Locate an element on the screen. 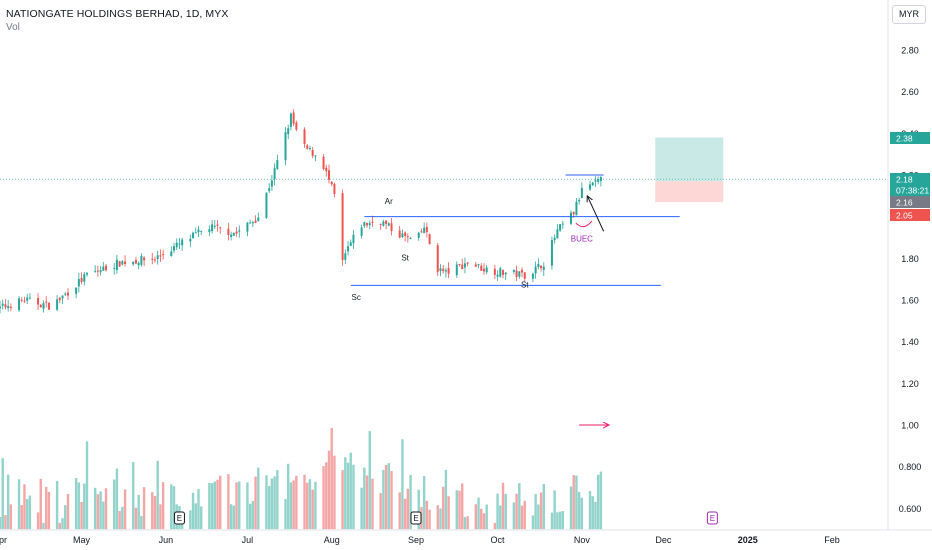 The width and height of the screenshot is (932, 550). price-axis-label-bg is located at coordinates (910, 190).